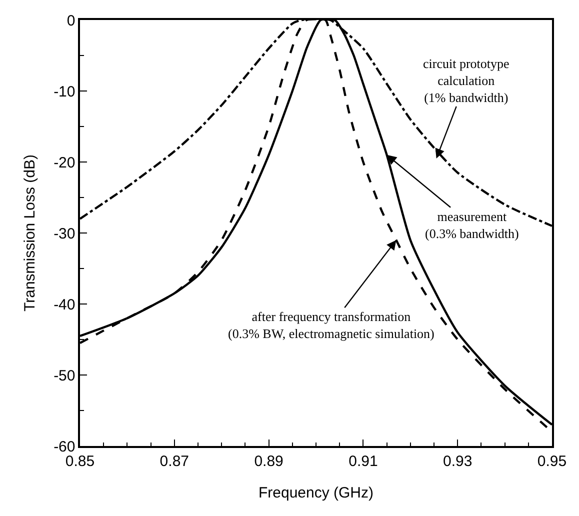  What do you see at coordinates (65, 305) in the screenshot?
I see `y-tick-label: -40` at bounding box center [65, 305].